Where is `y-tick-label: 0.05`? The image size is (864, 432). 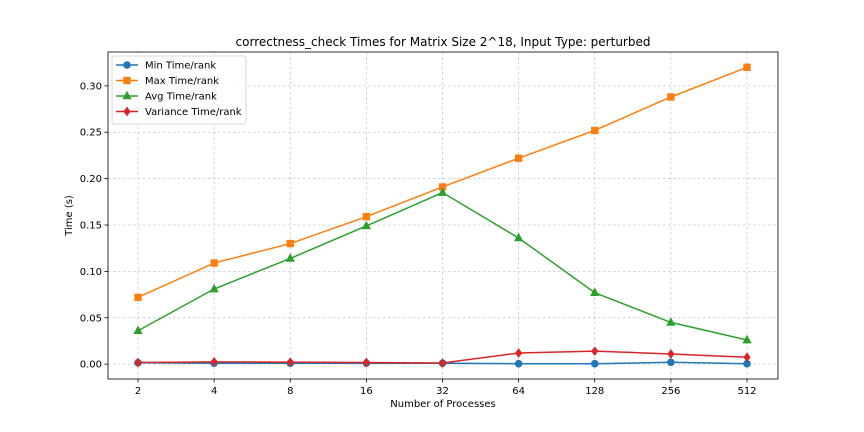 y-tick-label: 0.05 is located at coordinates (91, 318).